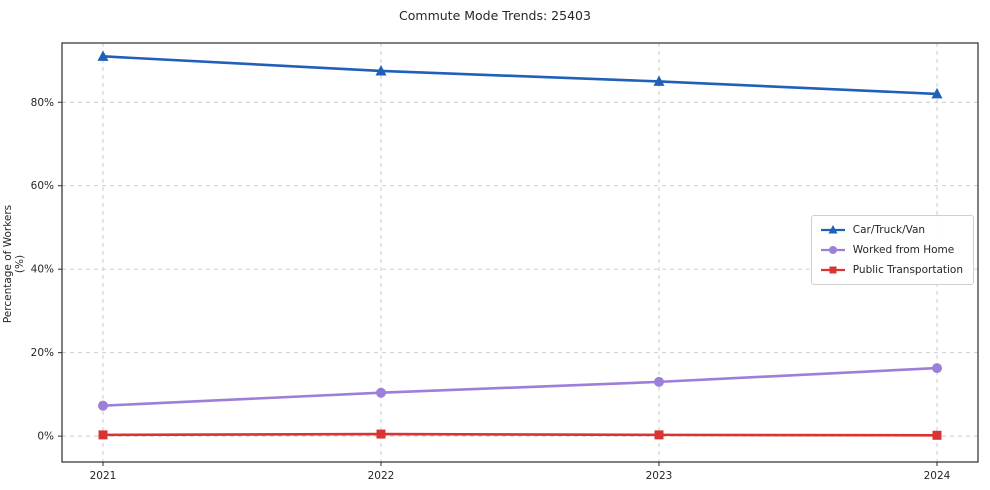 The height and width of the screenshot is (490, 990). I want to click on triangle-marker-icon, so click(833, 230).